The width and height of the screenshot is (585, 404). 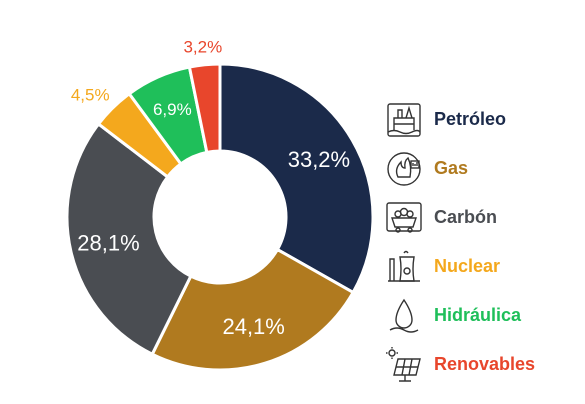 I want to click on legend-label: Petróleo, so click(x=470, y=119).